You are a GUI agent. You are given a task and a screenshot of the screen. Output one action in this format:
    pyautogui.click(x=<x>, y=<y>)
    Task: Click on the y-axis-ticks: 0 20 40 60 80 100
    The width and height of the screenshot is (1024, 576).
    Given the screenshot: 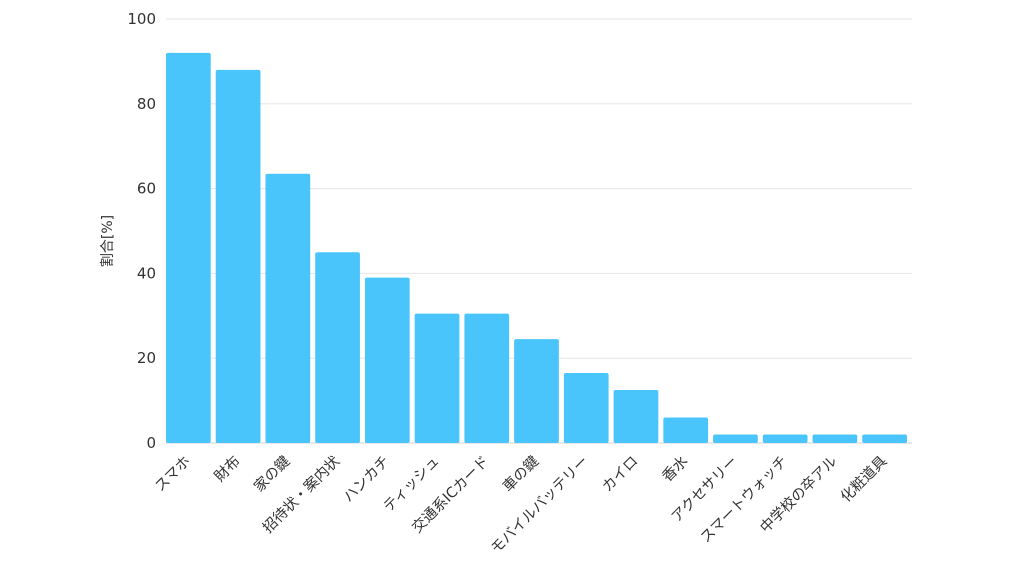 What is the action you would take?
    pyautogui.click(x=141, y=231)
    